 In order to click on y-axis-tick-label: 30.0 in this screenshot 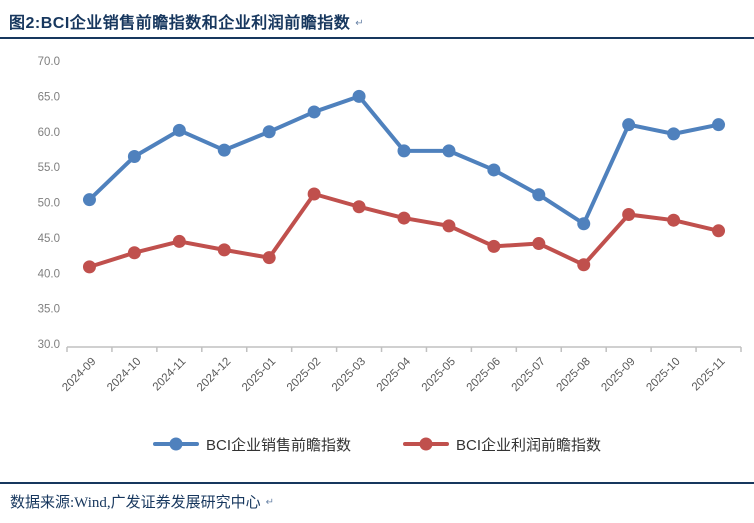, I will do `click(49, 345)`.